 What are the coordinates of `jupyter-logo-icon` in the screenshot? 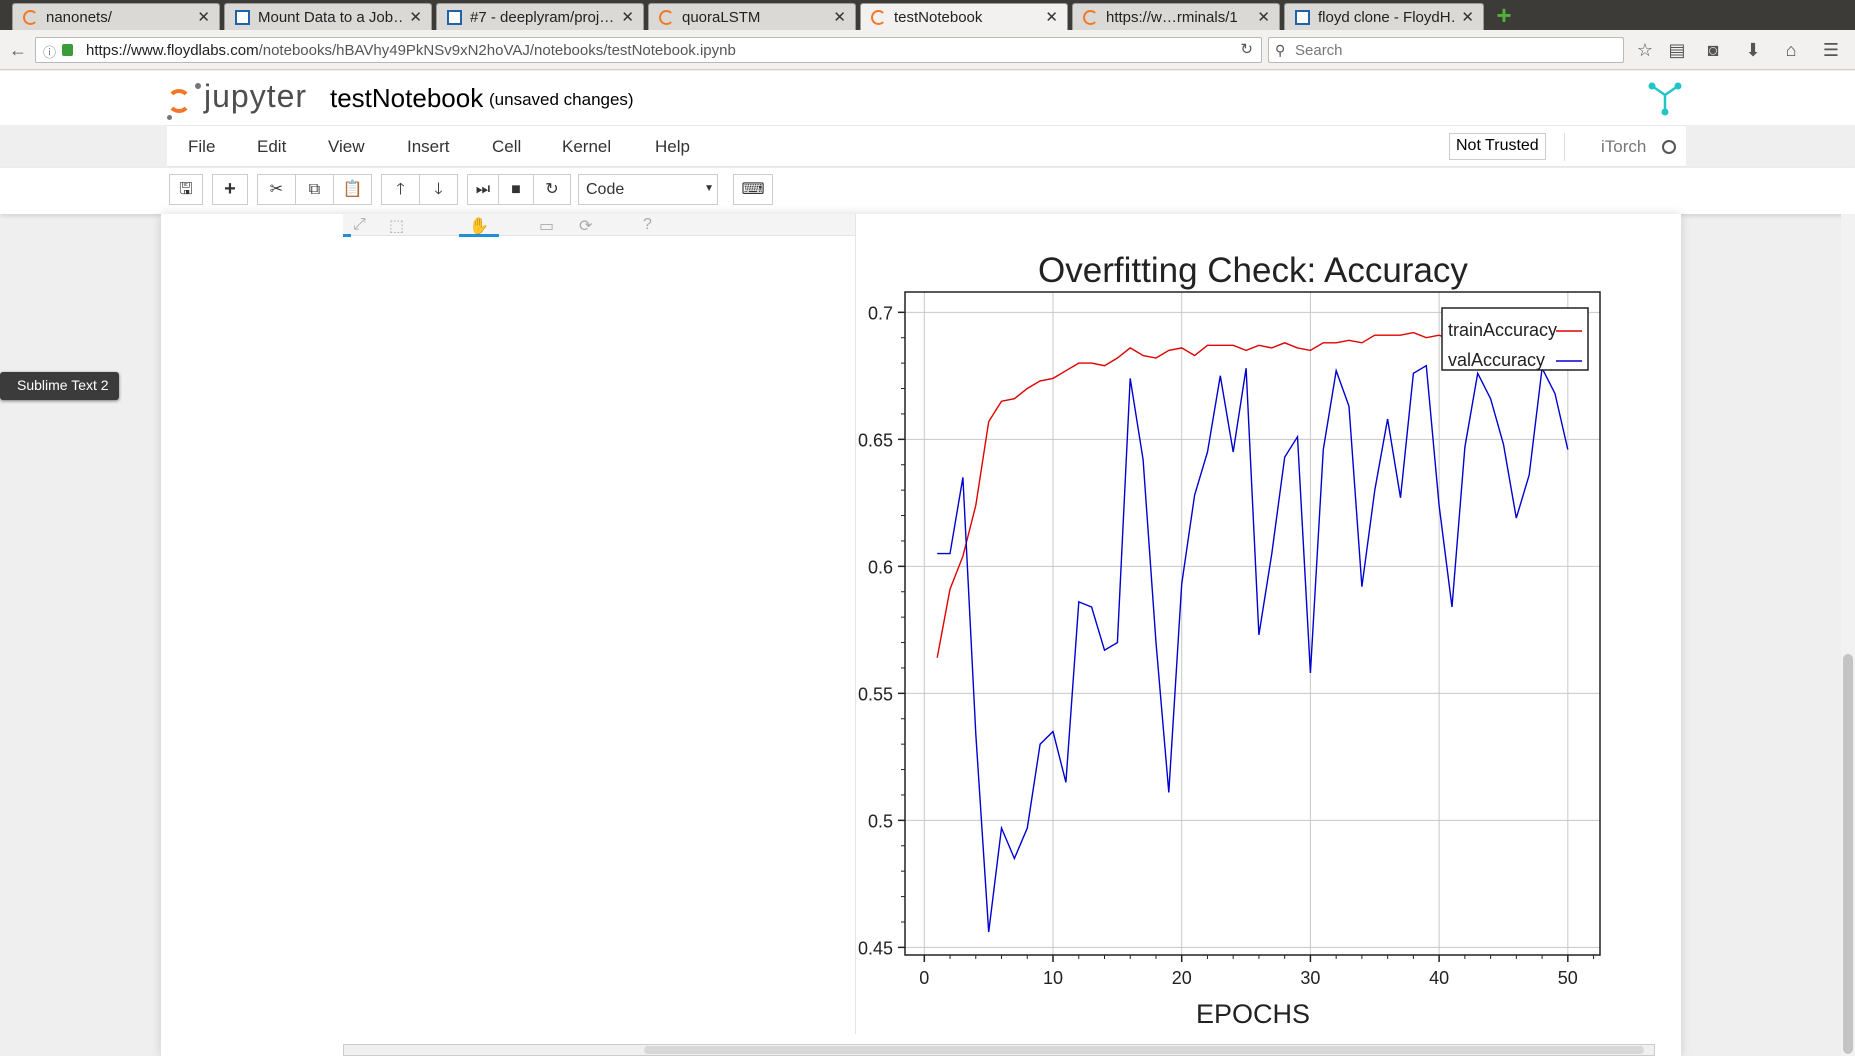 It's located at (187, 100).